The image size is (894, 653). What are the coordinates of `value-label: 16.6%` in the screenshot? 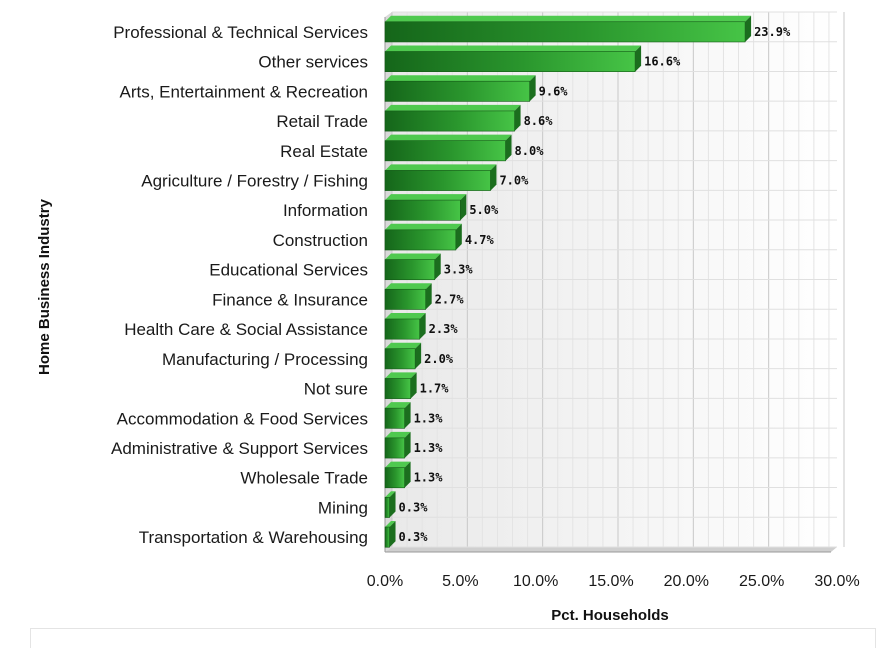 It's located at (662, 62).